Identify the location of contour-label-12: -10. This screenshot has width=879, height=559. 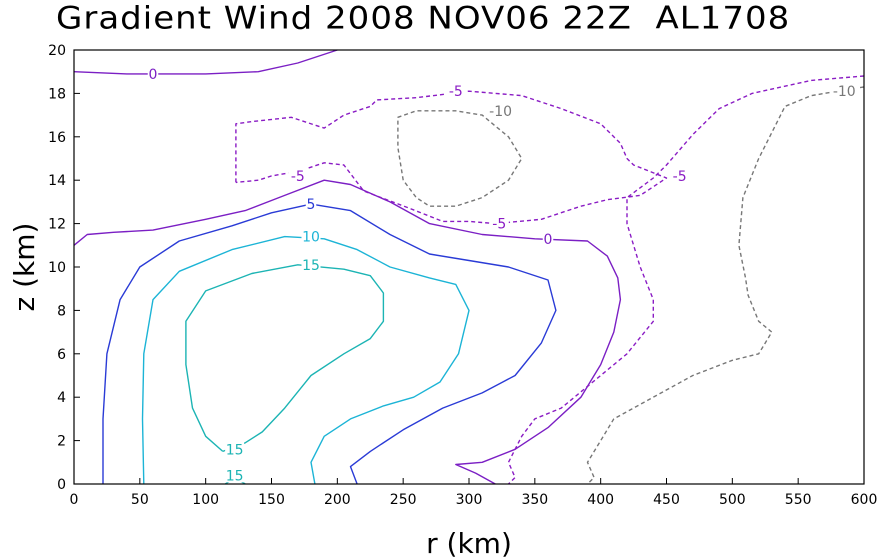
(844, 92).